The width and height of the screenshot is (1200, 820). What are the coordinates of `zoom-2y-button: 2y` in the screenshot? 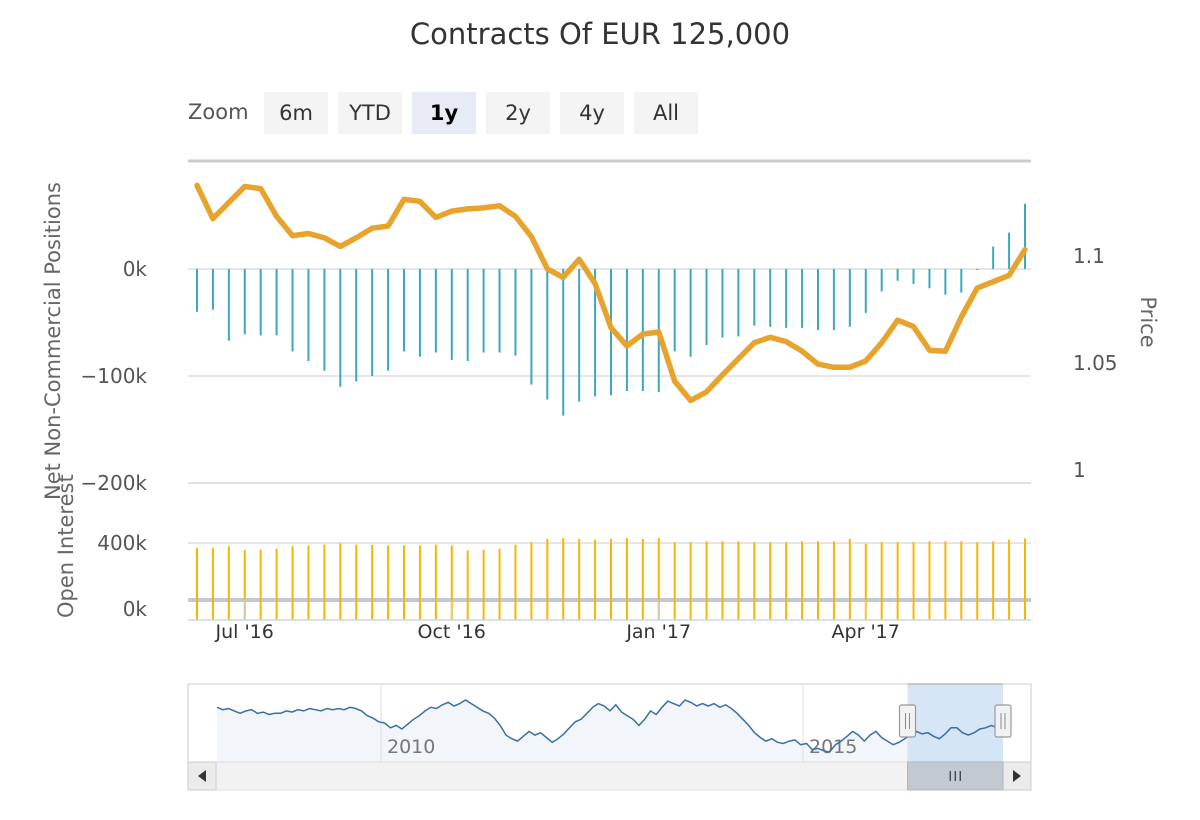 It's located at (518, 113).